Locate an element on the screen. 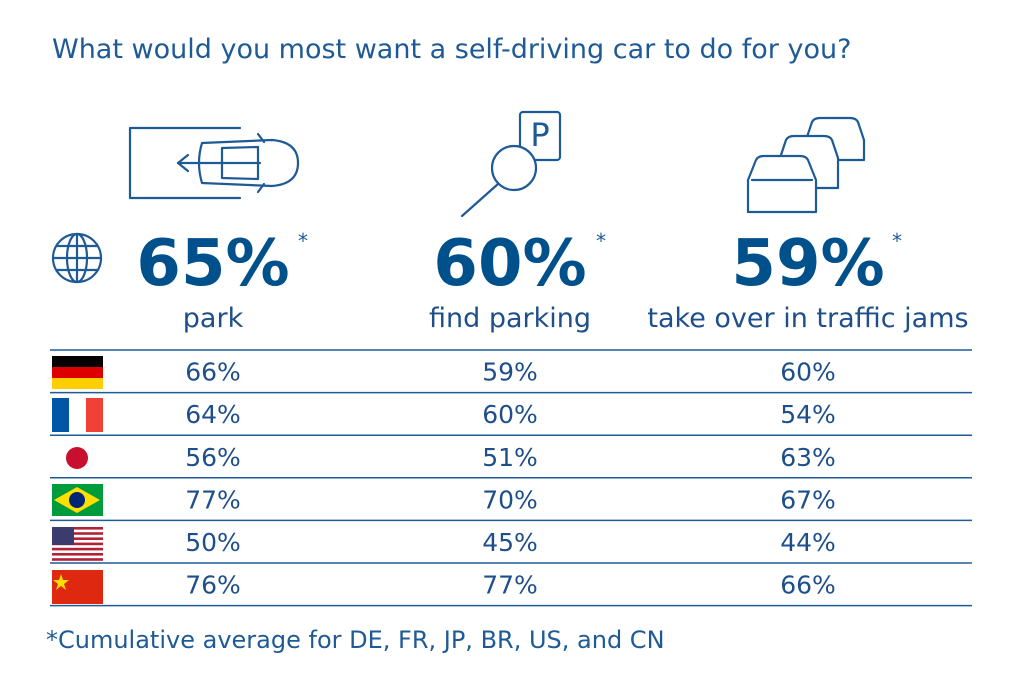 The image size is (1024, 683). cell: 67% is located at coordinates (808, 499).